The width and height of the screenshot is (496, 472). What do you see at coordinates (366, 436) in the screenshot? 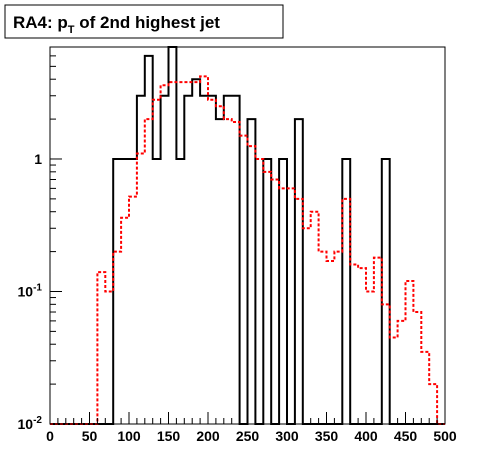
I see `x-tick-label: 400` at bounding box center [366, 436].